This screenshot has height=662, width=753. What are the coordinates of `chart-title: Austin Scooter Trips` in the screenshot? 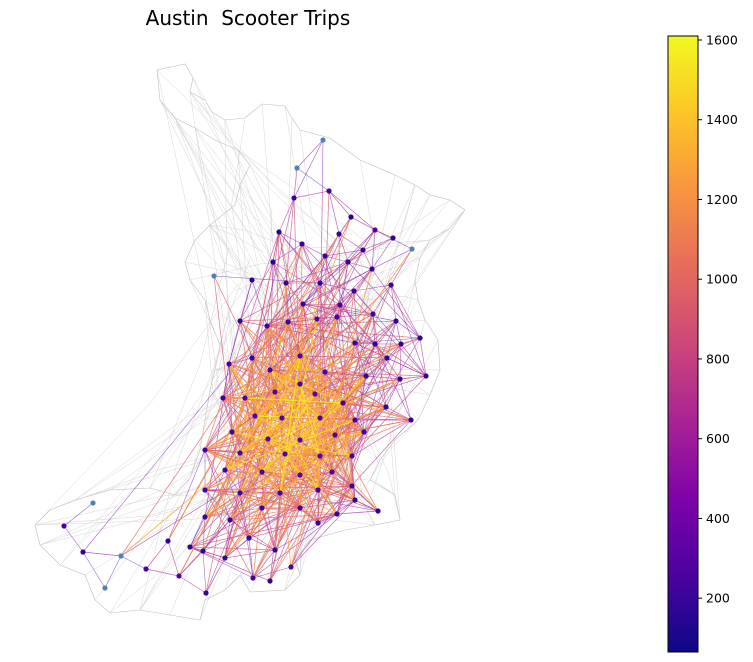 It's located at (248, 18).